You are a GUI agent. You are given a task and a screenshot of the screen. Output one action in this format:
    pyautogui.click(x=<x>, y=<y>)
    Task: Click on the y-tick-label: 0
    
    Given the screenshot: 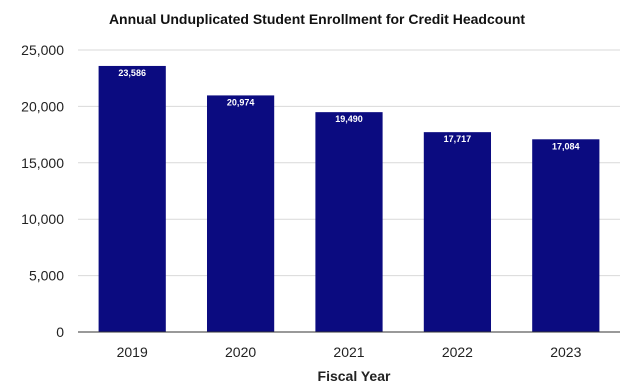 What is the action you would take?
    pyautogui.click(x=60, y=332)
    